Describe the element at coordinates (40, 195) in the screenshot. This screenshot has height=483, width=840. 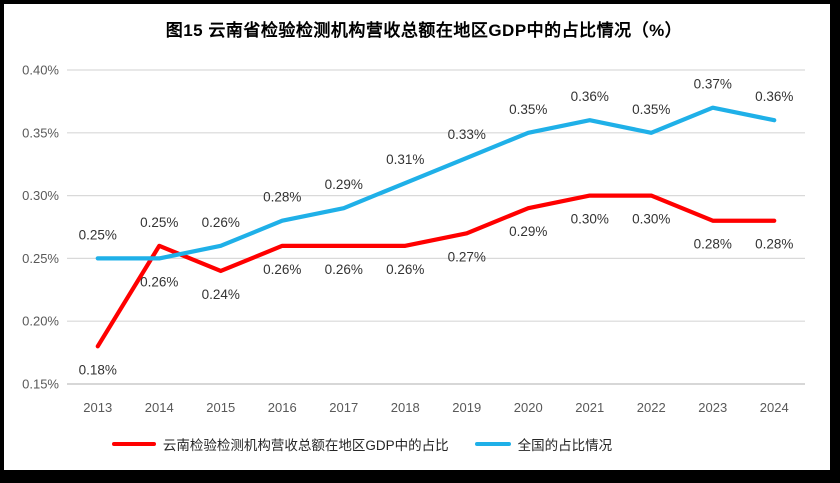
I see `y-axis-tick-label: 0.30%` at that location.